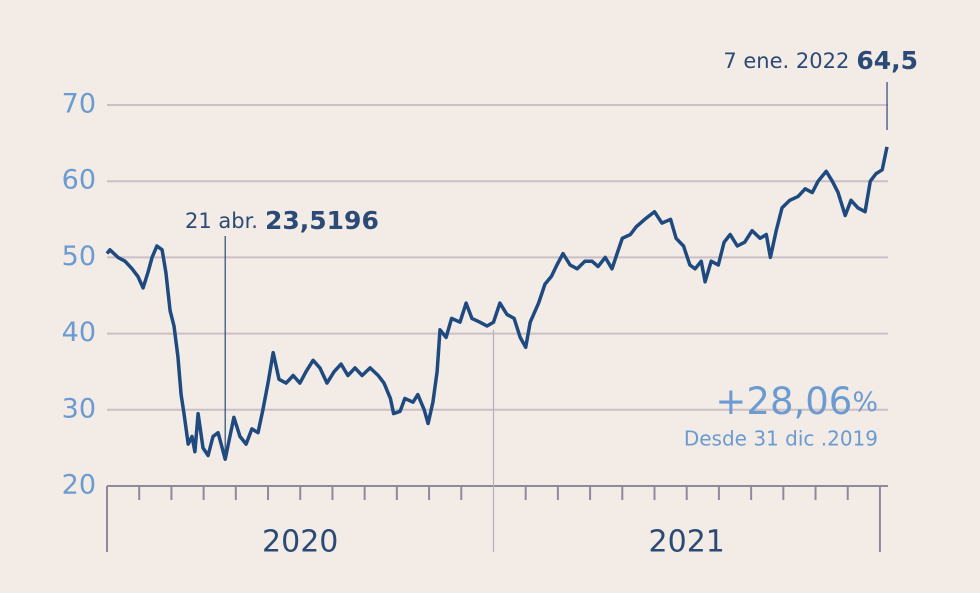 The image size is (980, 593). I want to click on annotation-date: 7 ene. 2022, so click(786, 61).